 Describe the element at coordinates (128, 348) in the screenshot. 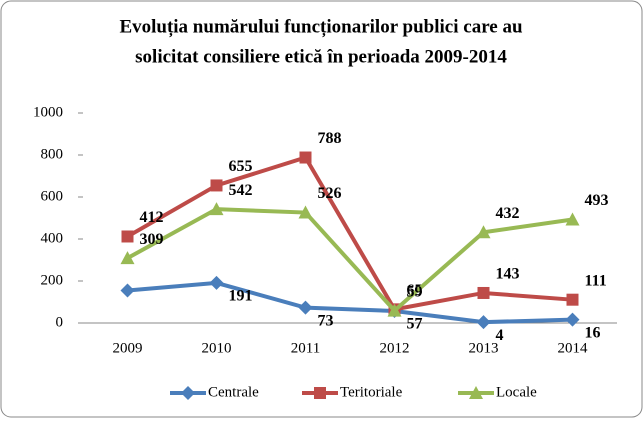

I see `x-tick-label: 2009` at that location.